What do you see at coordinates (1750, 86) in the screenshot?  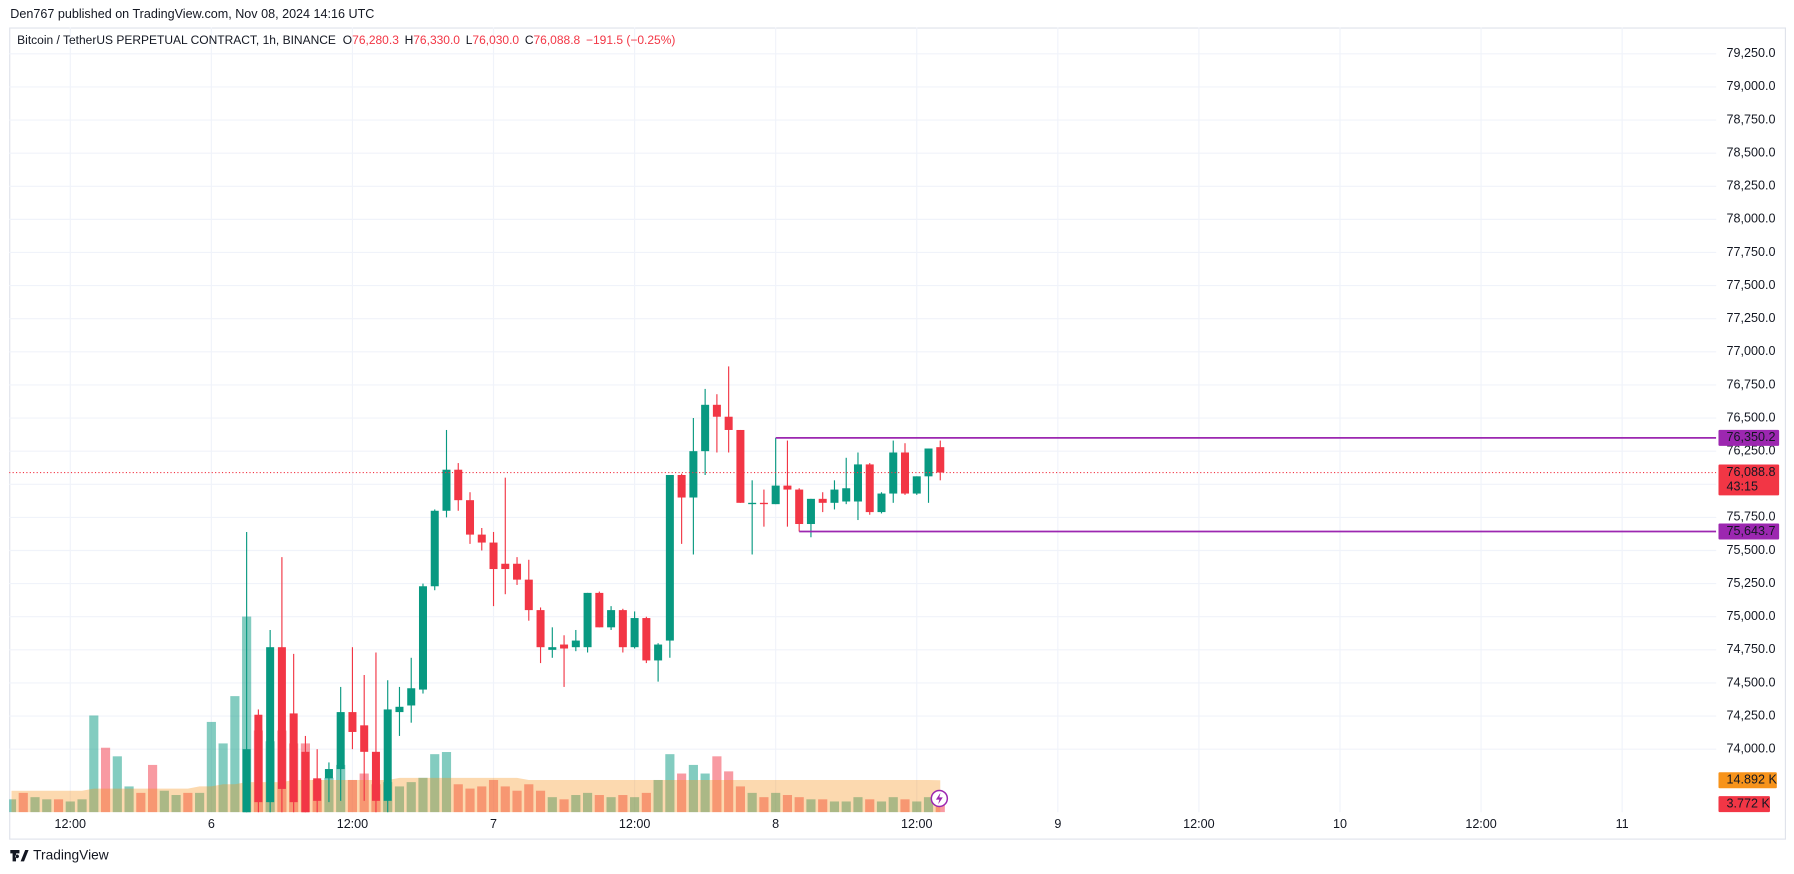 I see `y-tick-label: 79,000.0` at bounding box center [1750, 86].